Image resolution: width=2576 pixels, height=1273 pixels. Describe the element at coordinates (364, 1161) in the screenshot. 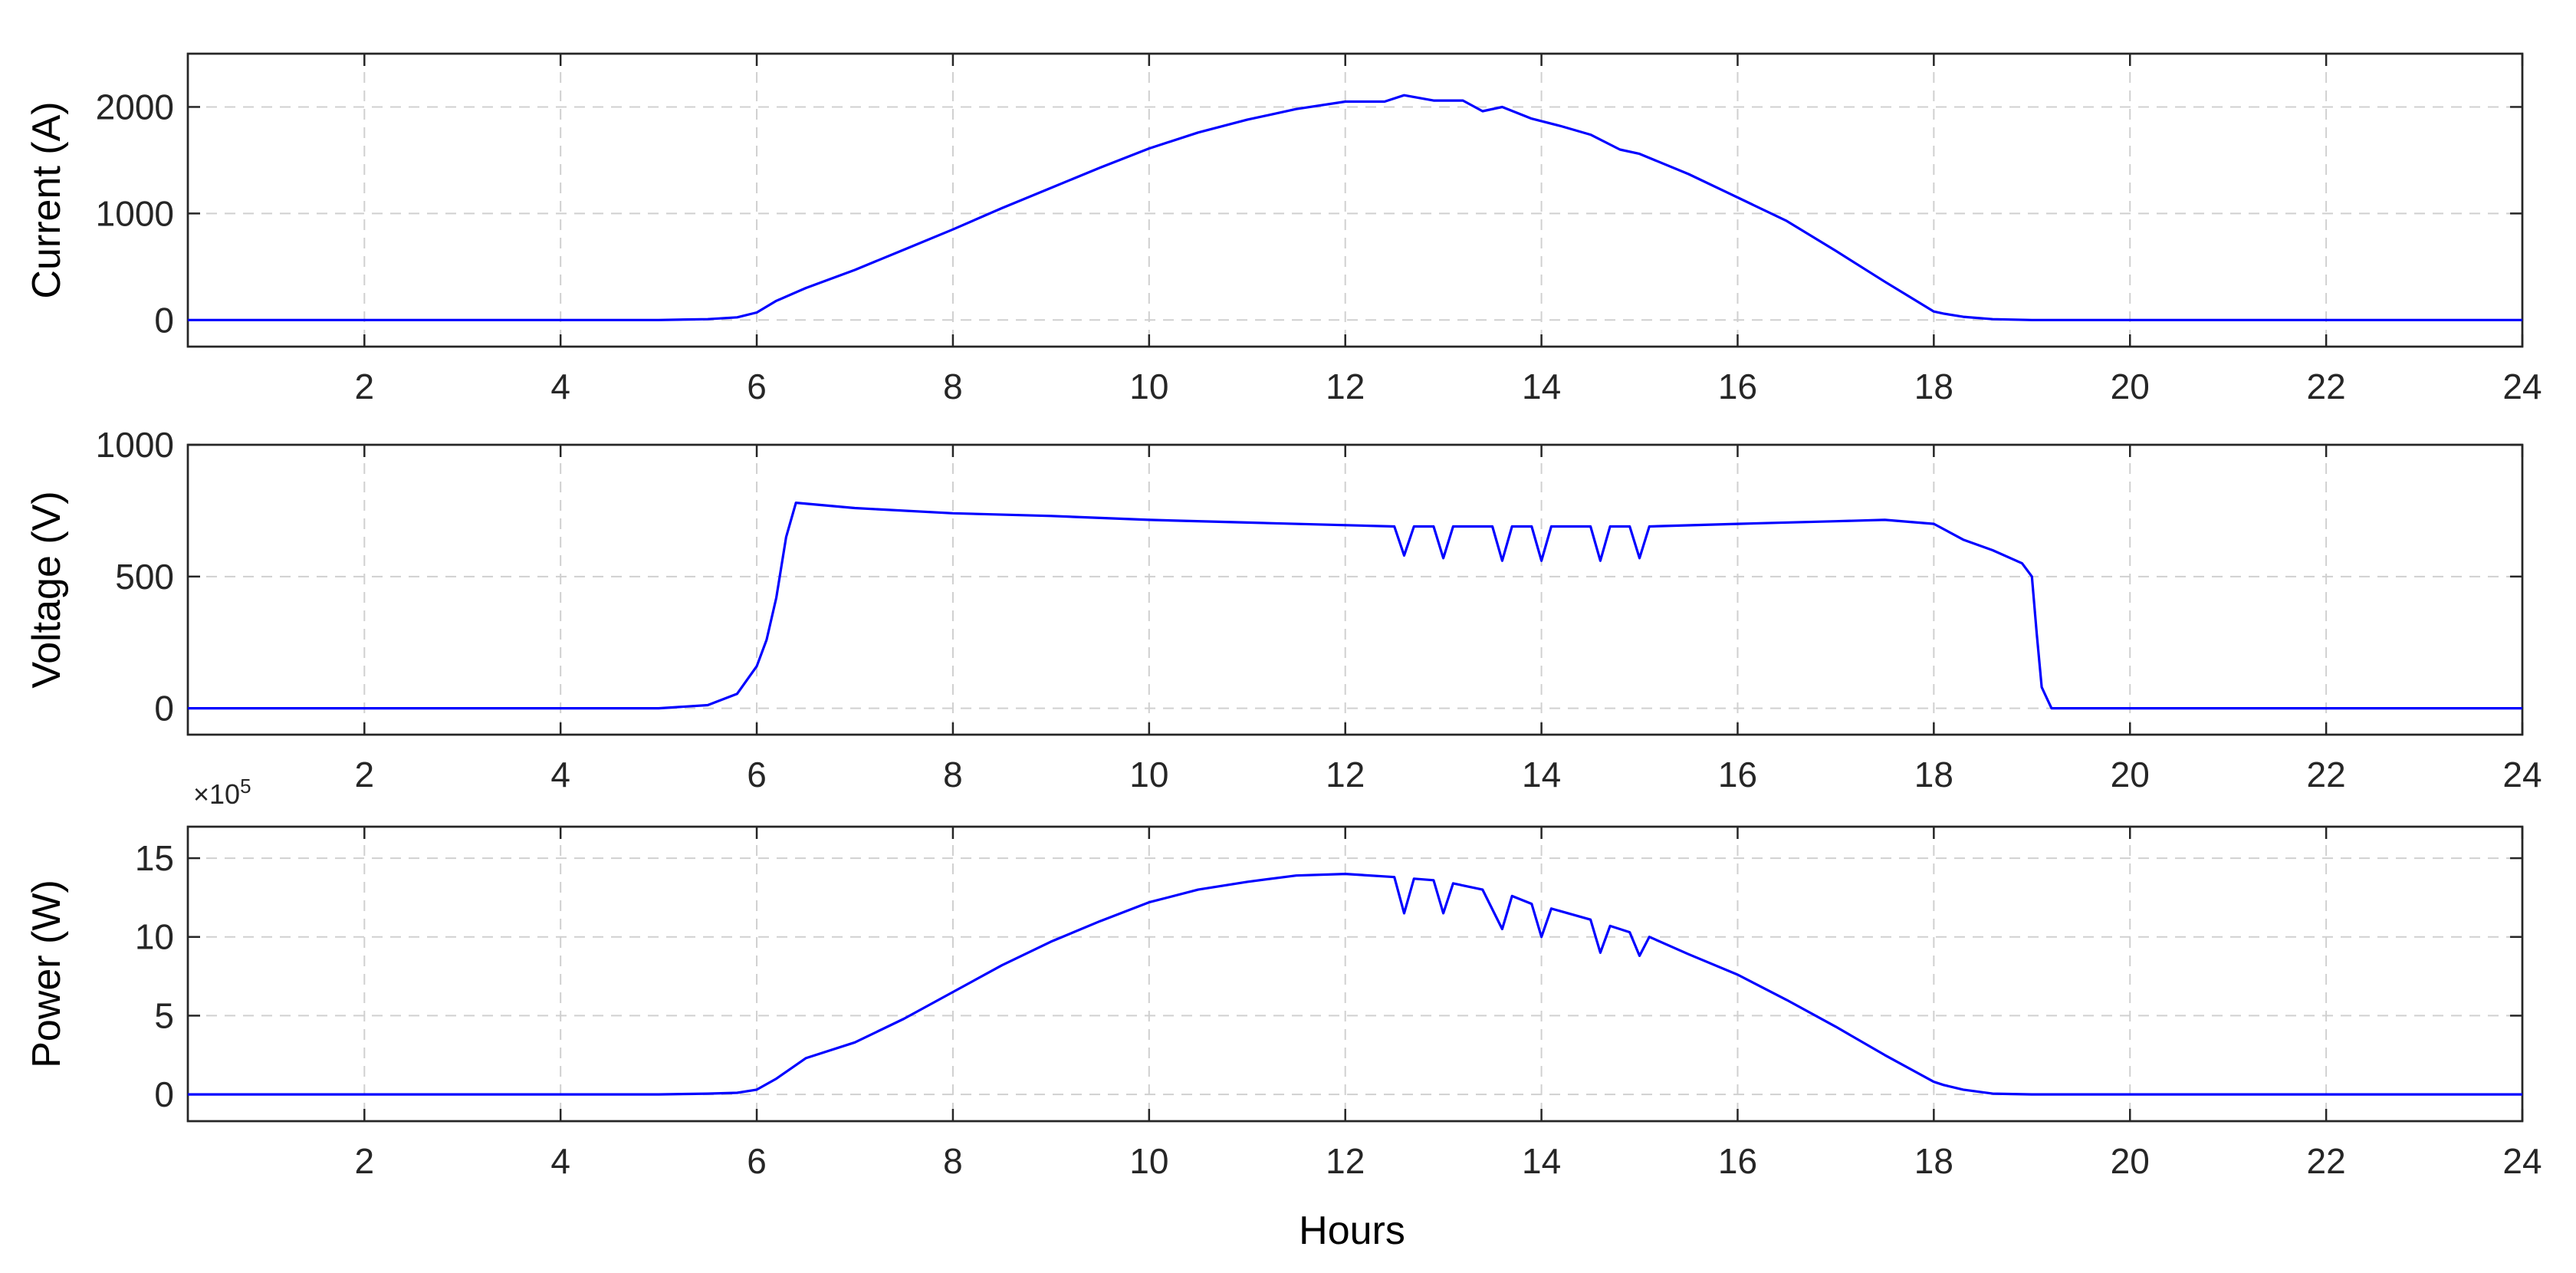

I see `power-xtick-label: 2` at that location.